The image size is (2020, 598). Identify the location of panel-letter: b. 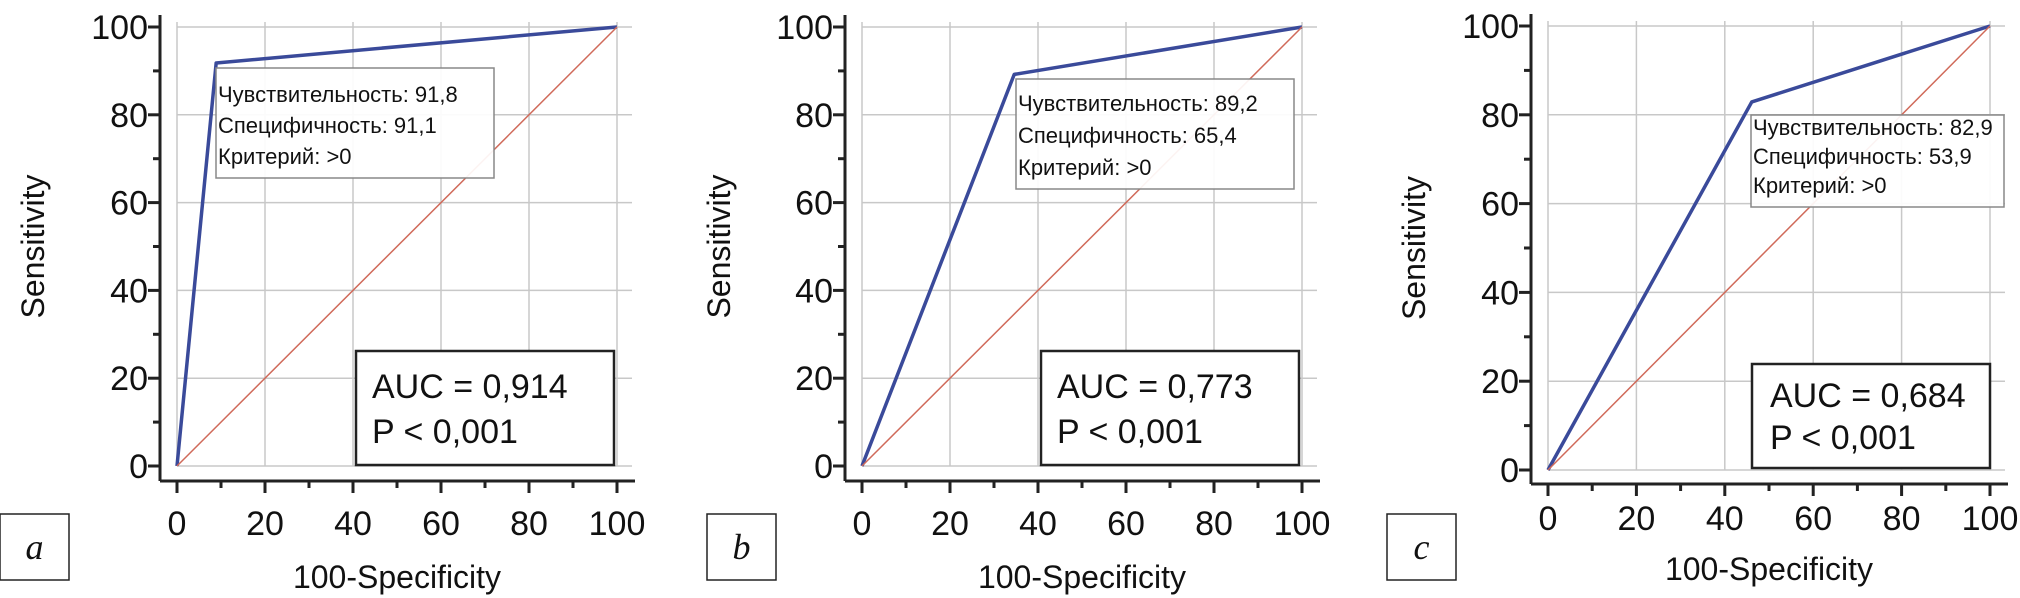
(742, 547).